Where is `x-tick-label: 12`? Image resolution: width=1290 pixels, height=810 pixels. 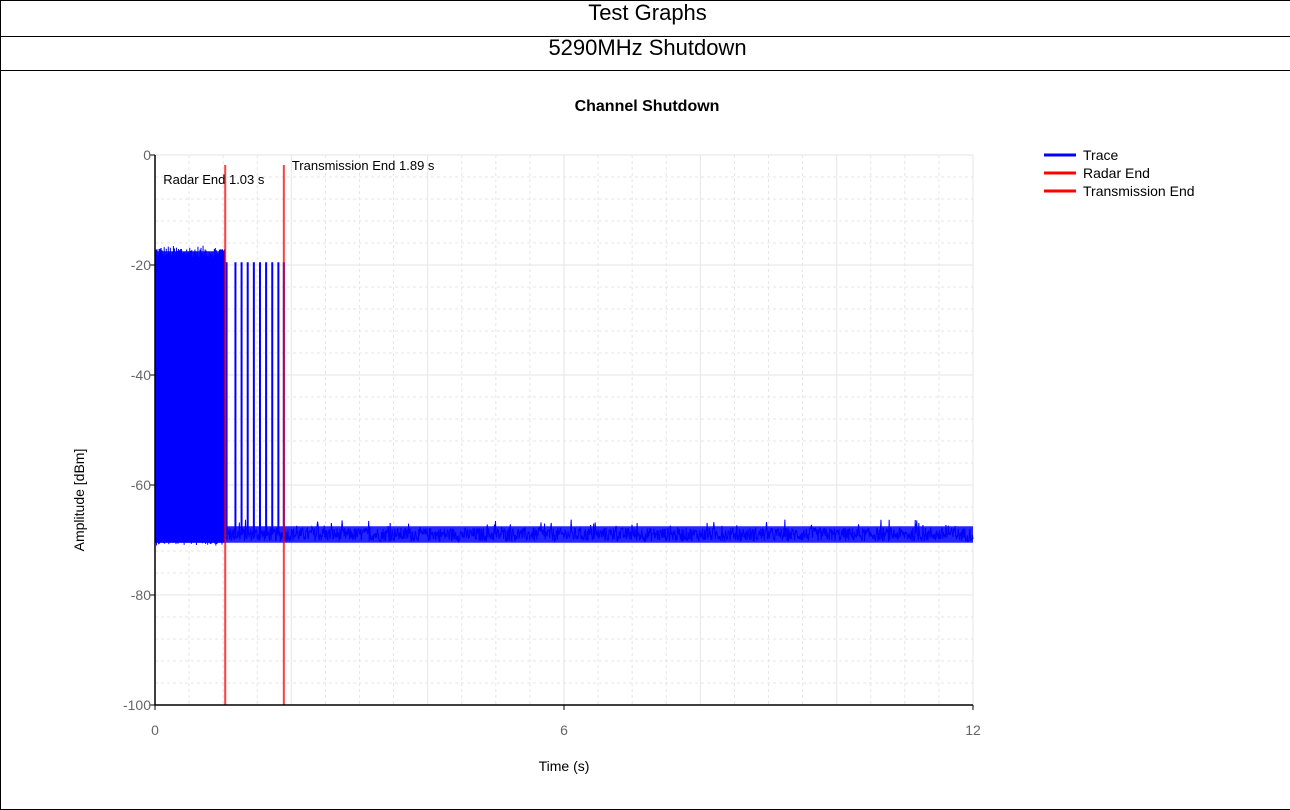 x-tick-label: 12 is located at coordinates (973, 730).